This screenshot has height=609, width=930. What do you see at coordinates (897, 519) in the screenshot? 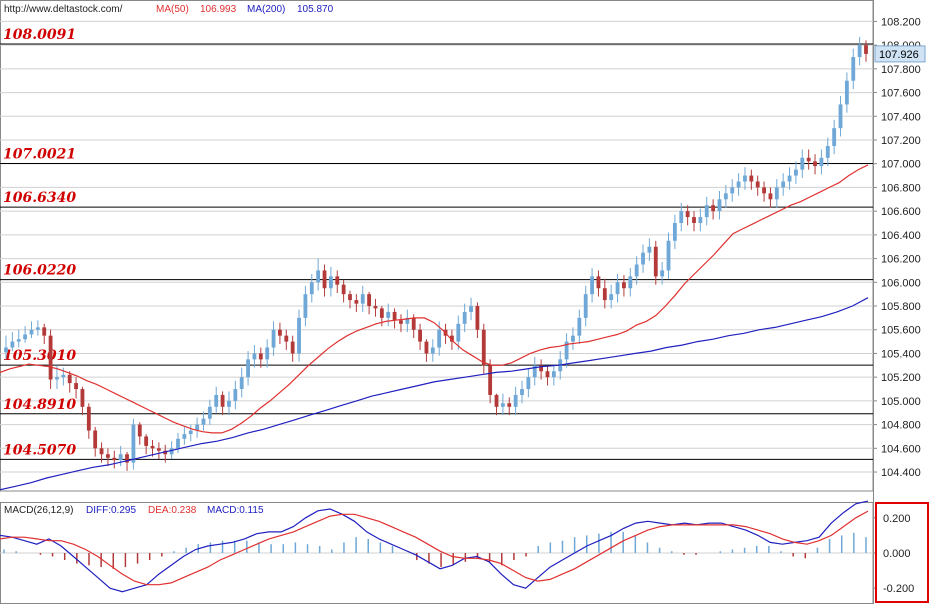
I see `macd-tick-label: 0.200` at bounding box center [897, 519].